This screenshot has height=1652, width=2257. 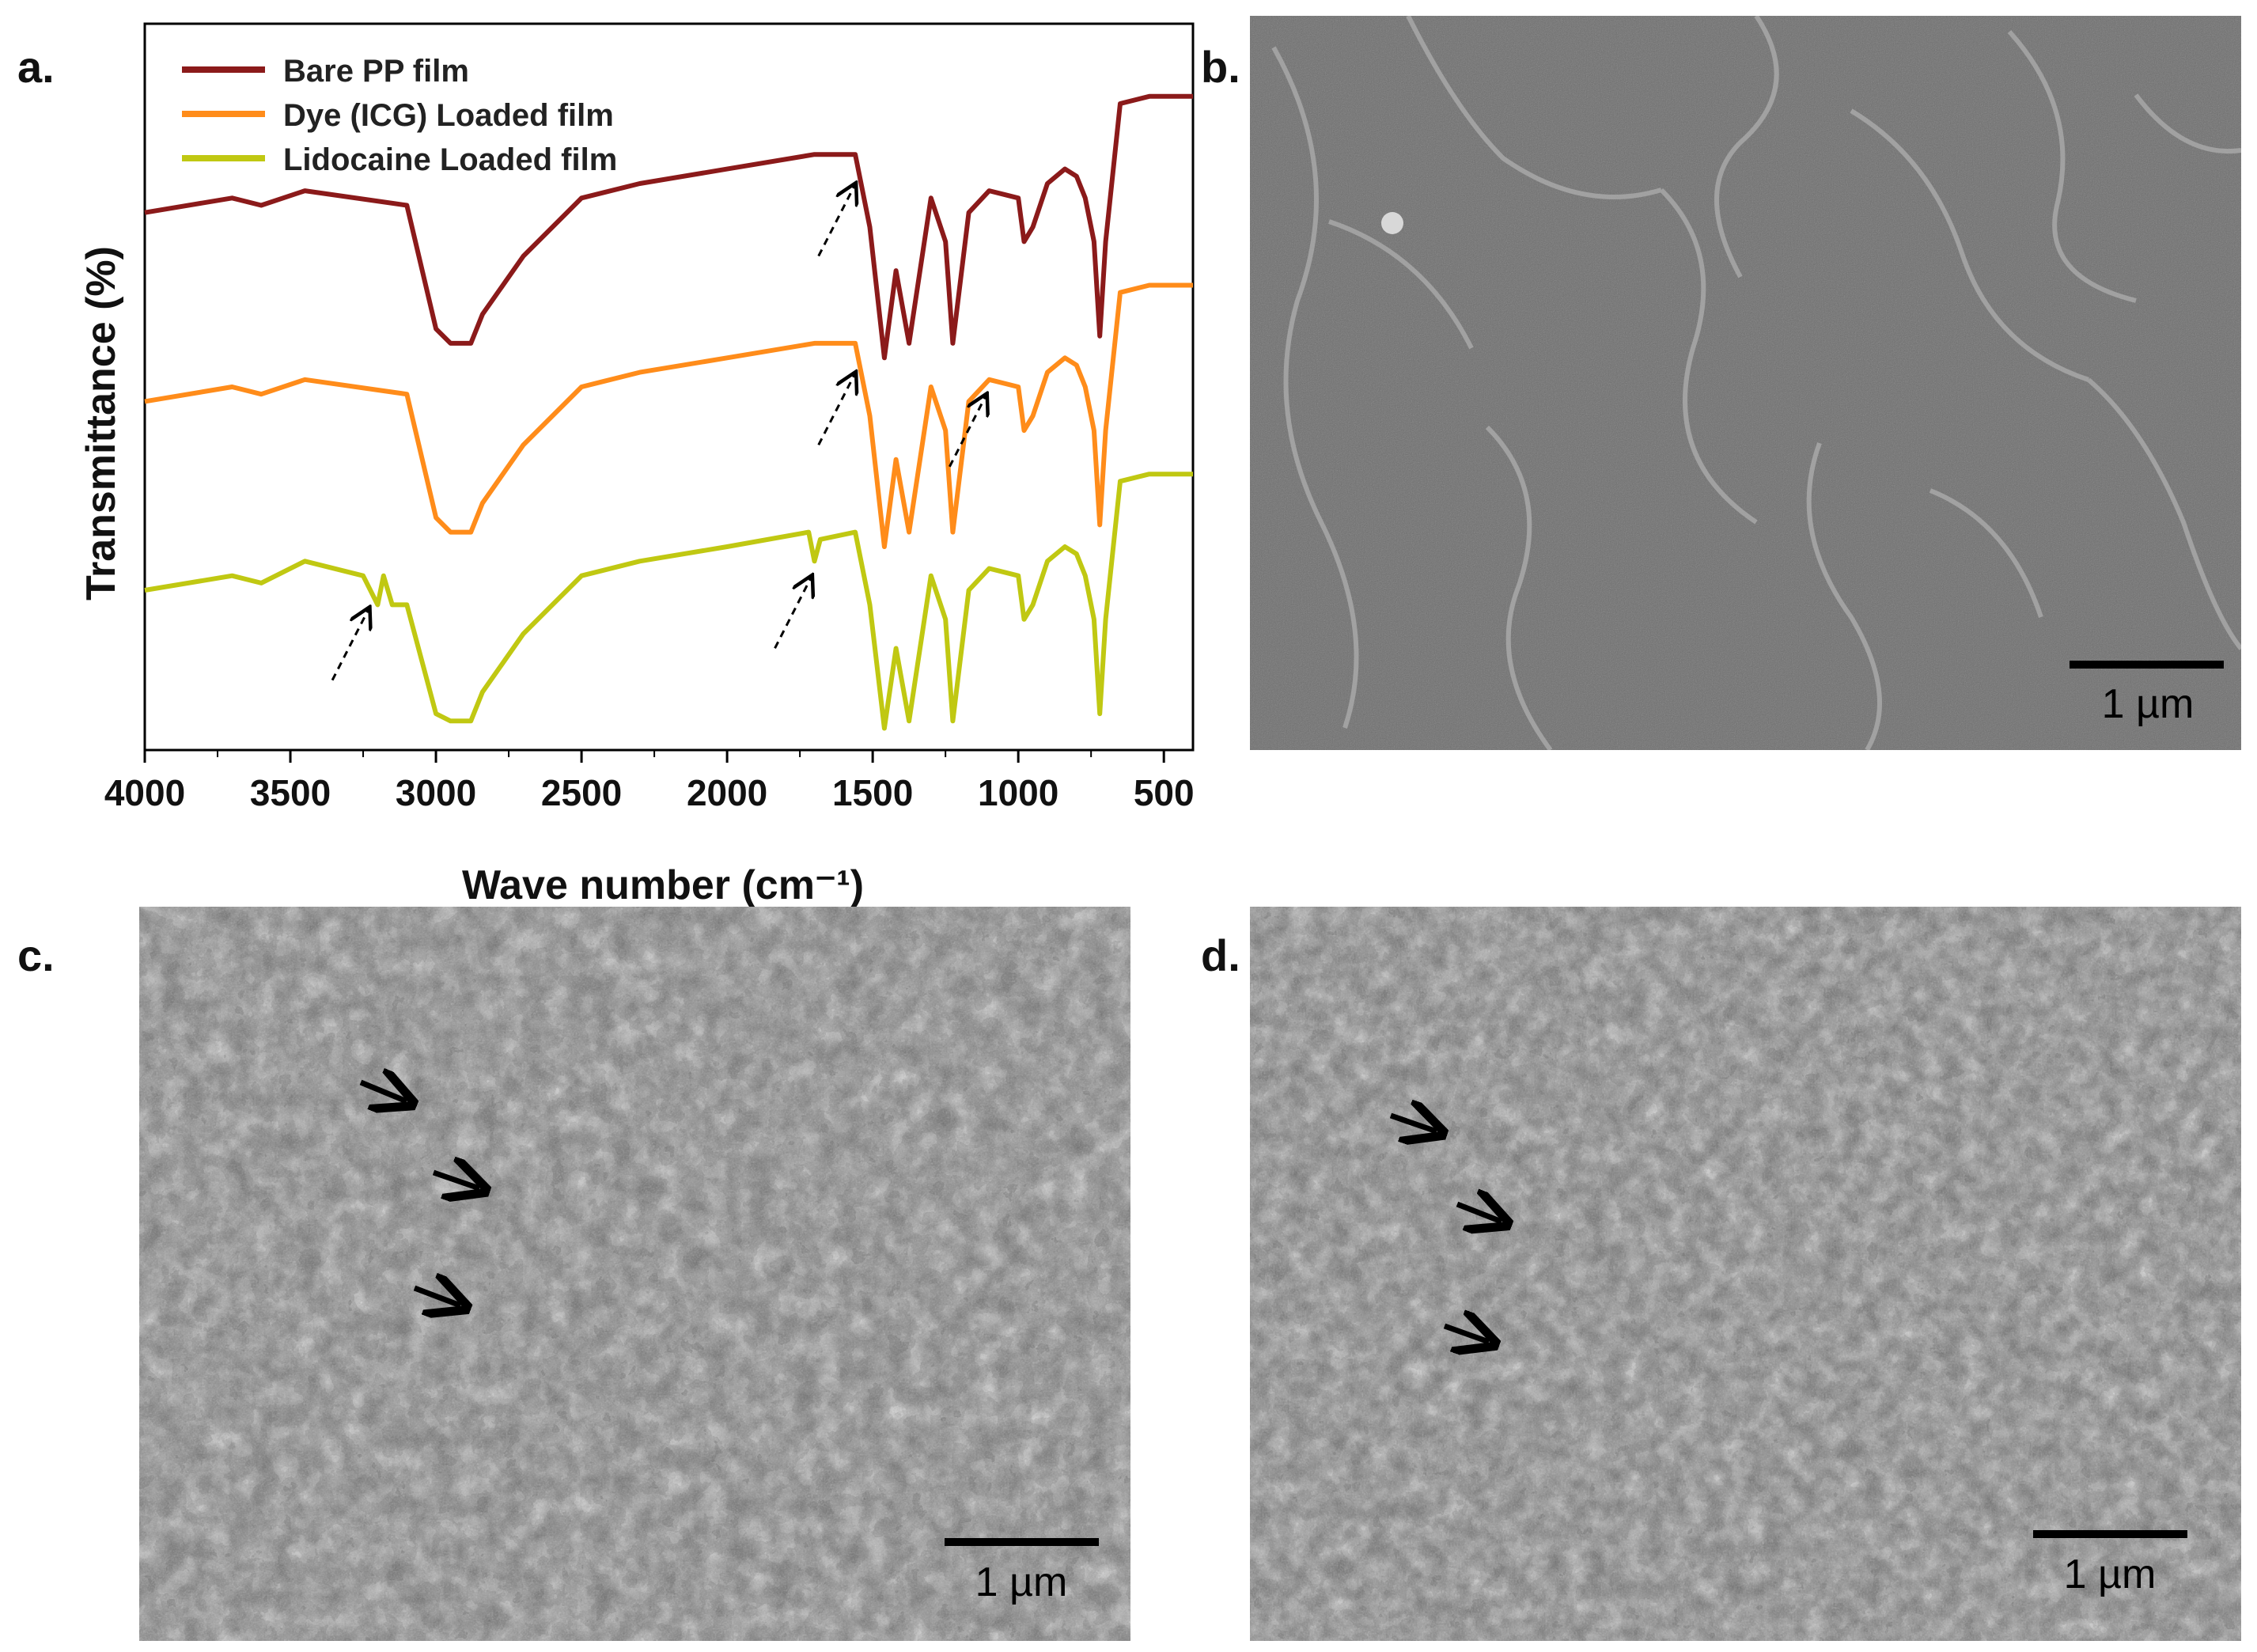 I want to click on scale-bar-b, so click(x=2147, y=665).